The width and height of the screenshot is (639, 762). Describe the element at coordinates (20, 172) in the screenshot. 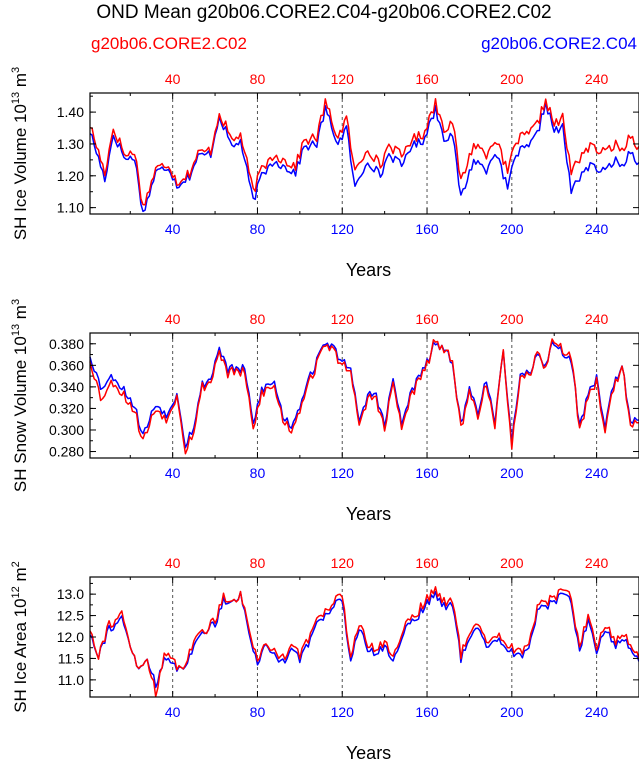

I see `y-axis-title-prefix: SH Ice Volume 10` at that location.